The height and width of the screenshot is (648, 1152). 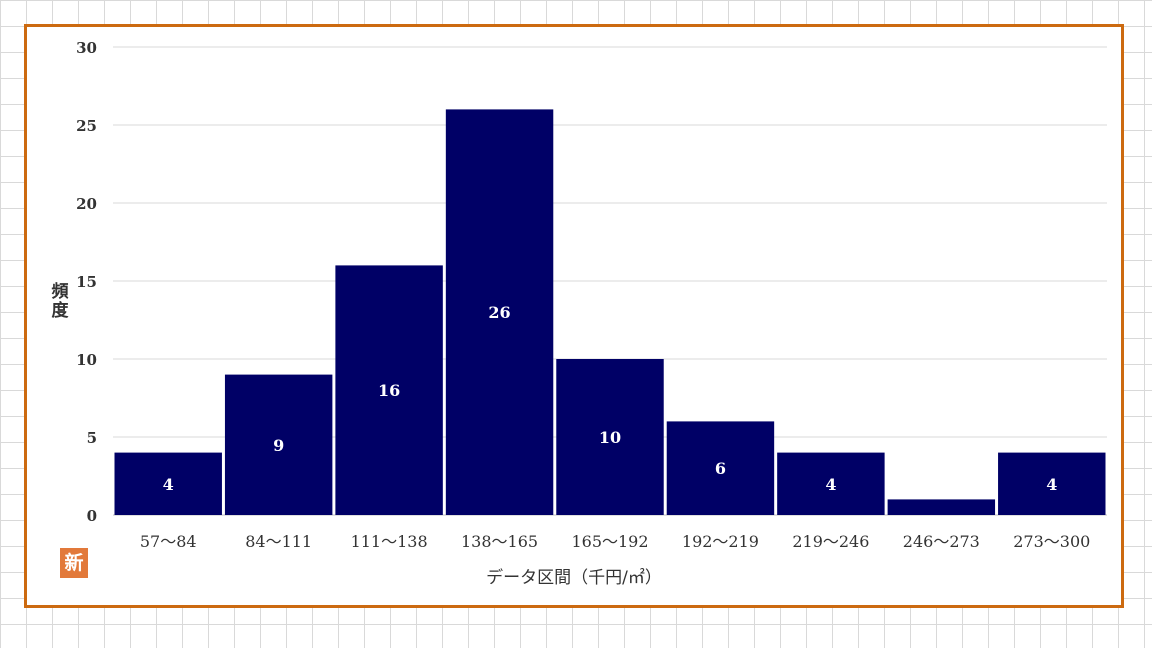 I want to click on data-label: 26, so click(x=499, y=312).